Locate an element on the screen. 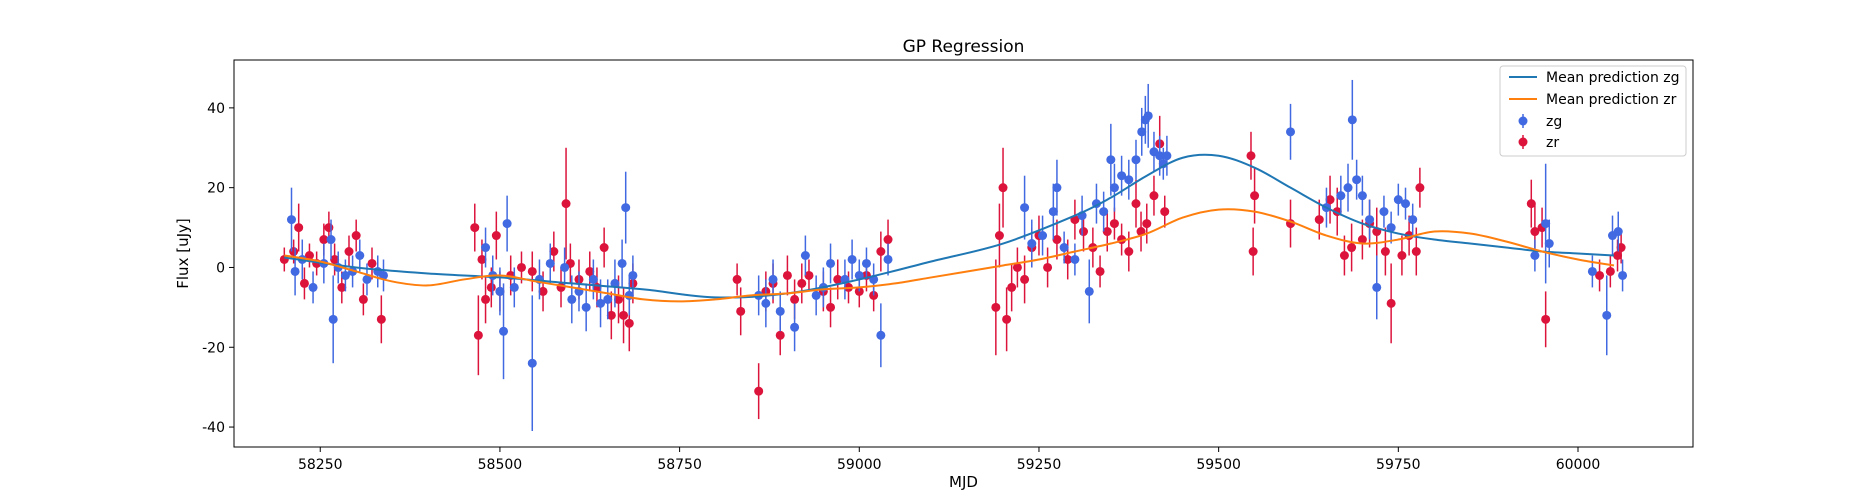  y-tick-label: -20 is located at coordinates (213, 348).